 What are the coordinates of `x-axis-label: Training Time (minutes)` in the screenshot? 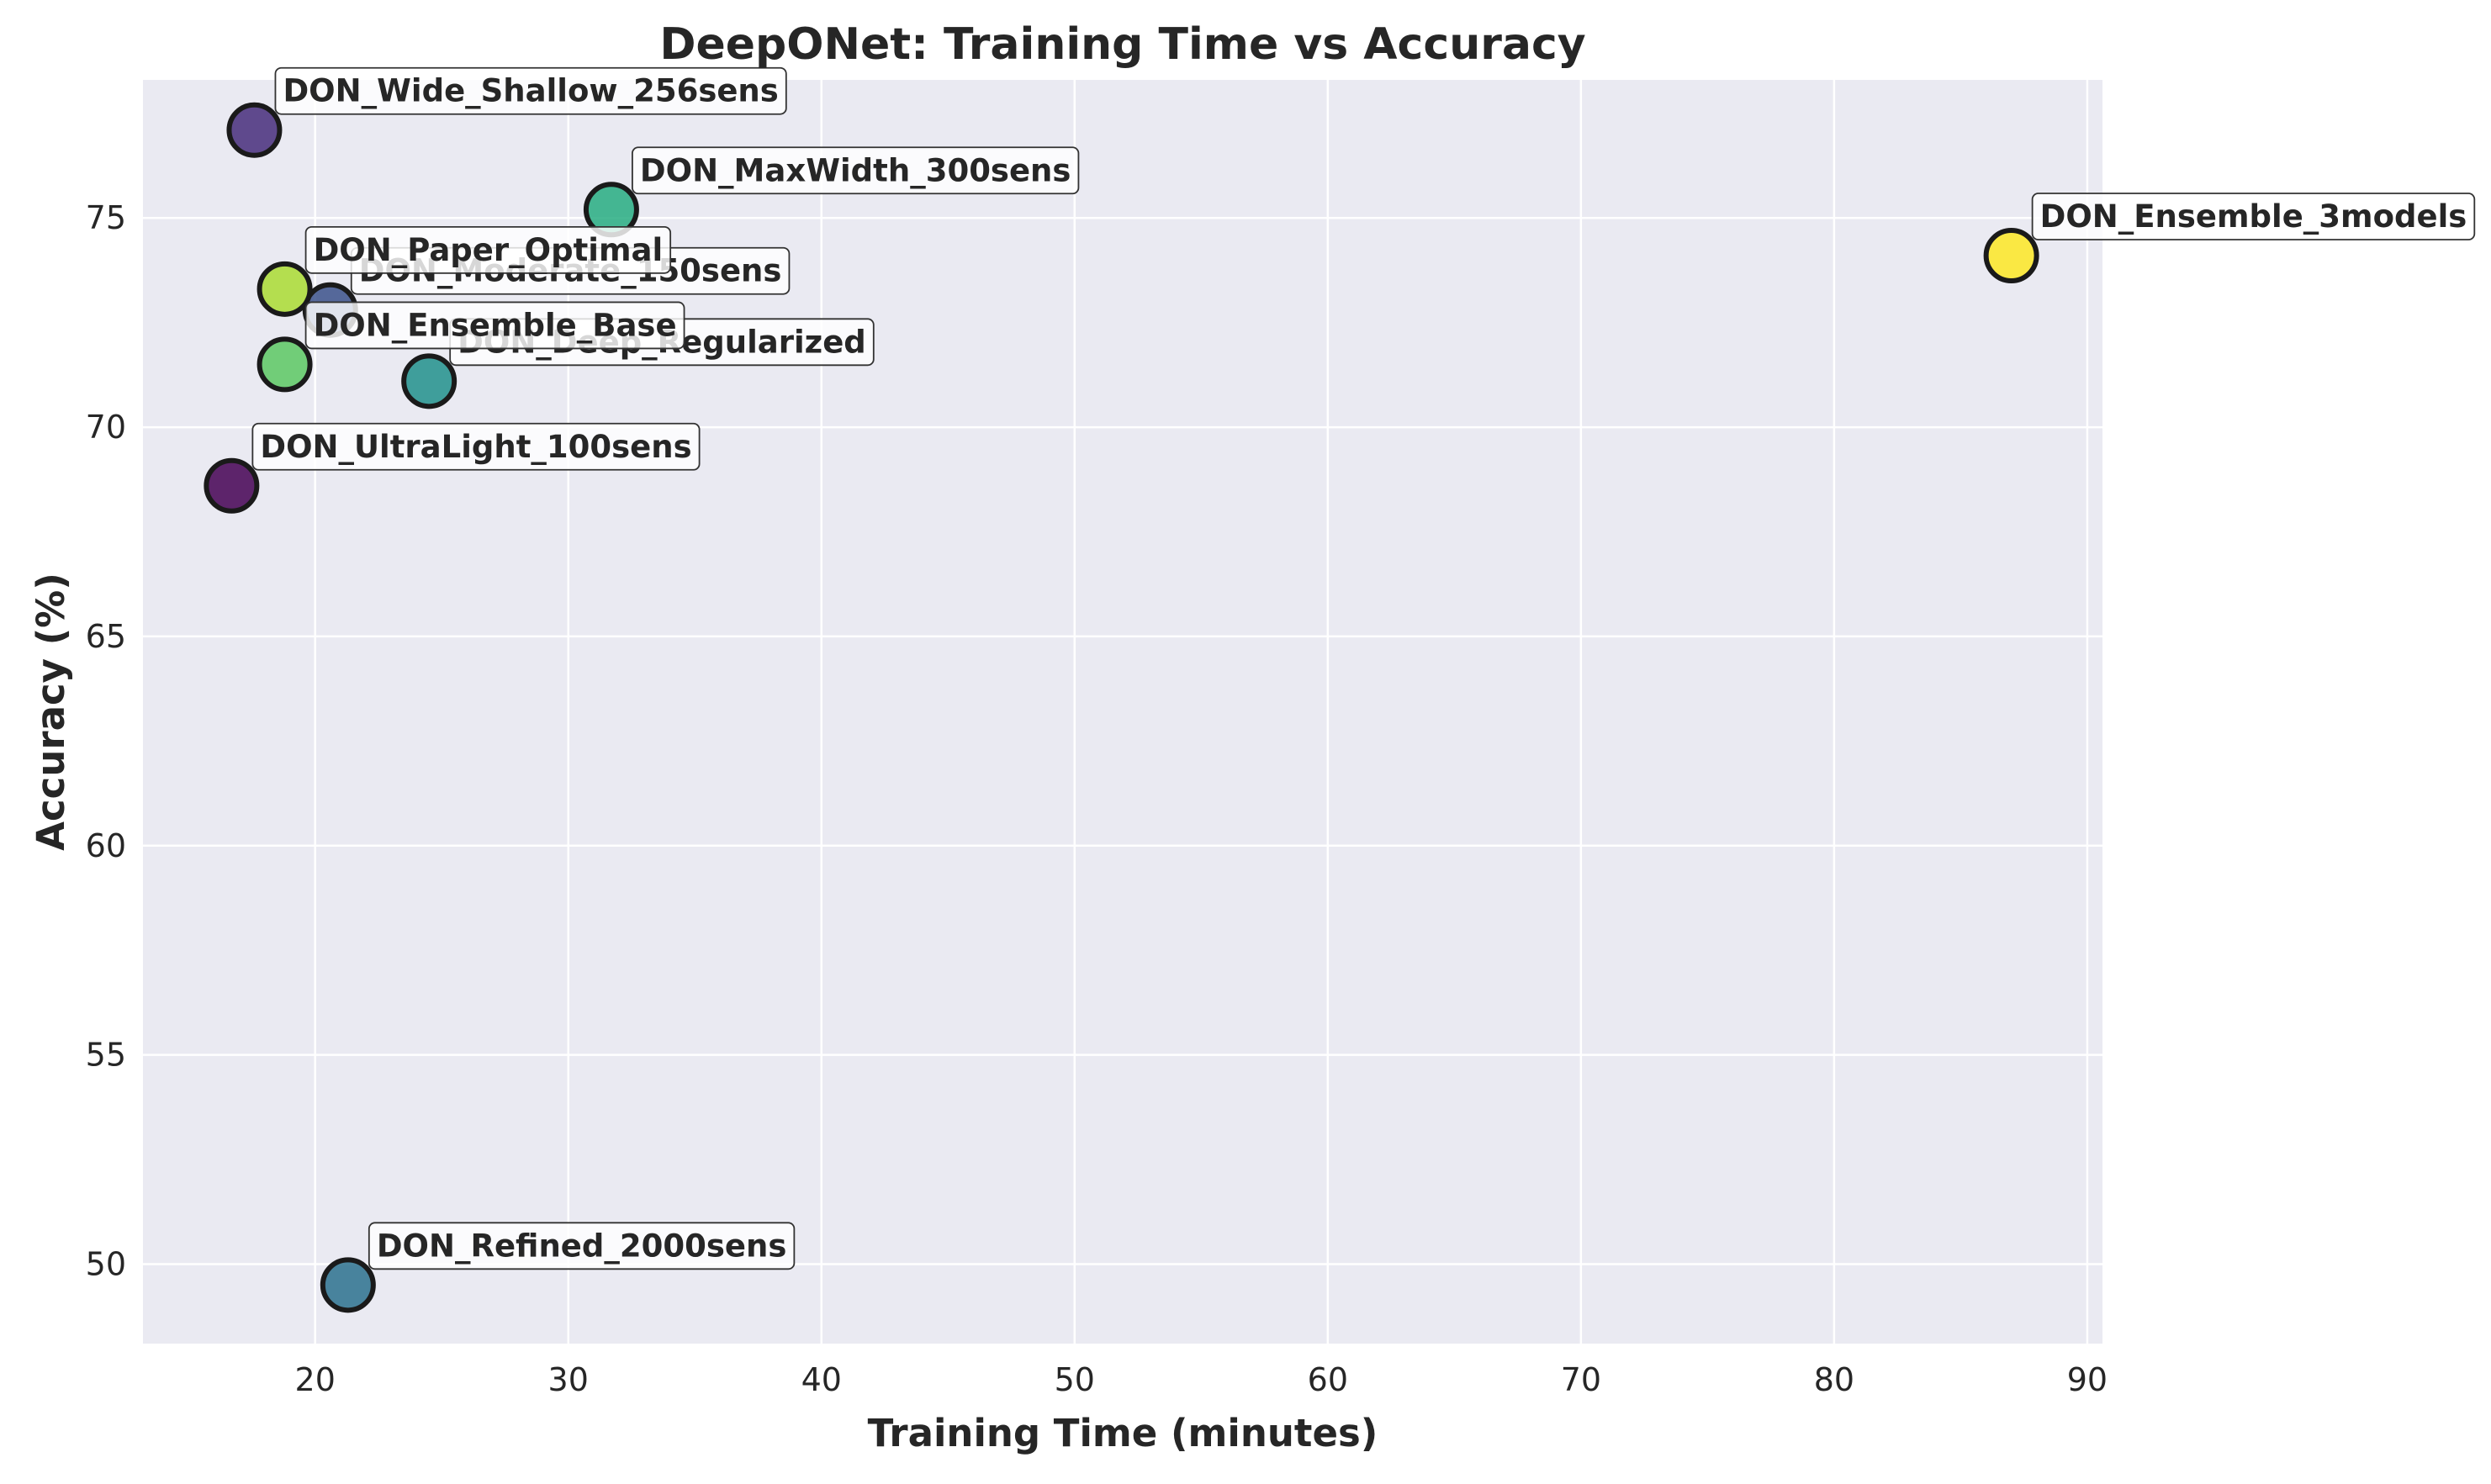 It's located at (1123, 1433).